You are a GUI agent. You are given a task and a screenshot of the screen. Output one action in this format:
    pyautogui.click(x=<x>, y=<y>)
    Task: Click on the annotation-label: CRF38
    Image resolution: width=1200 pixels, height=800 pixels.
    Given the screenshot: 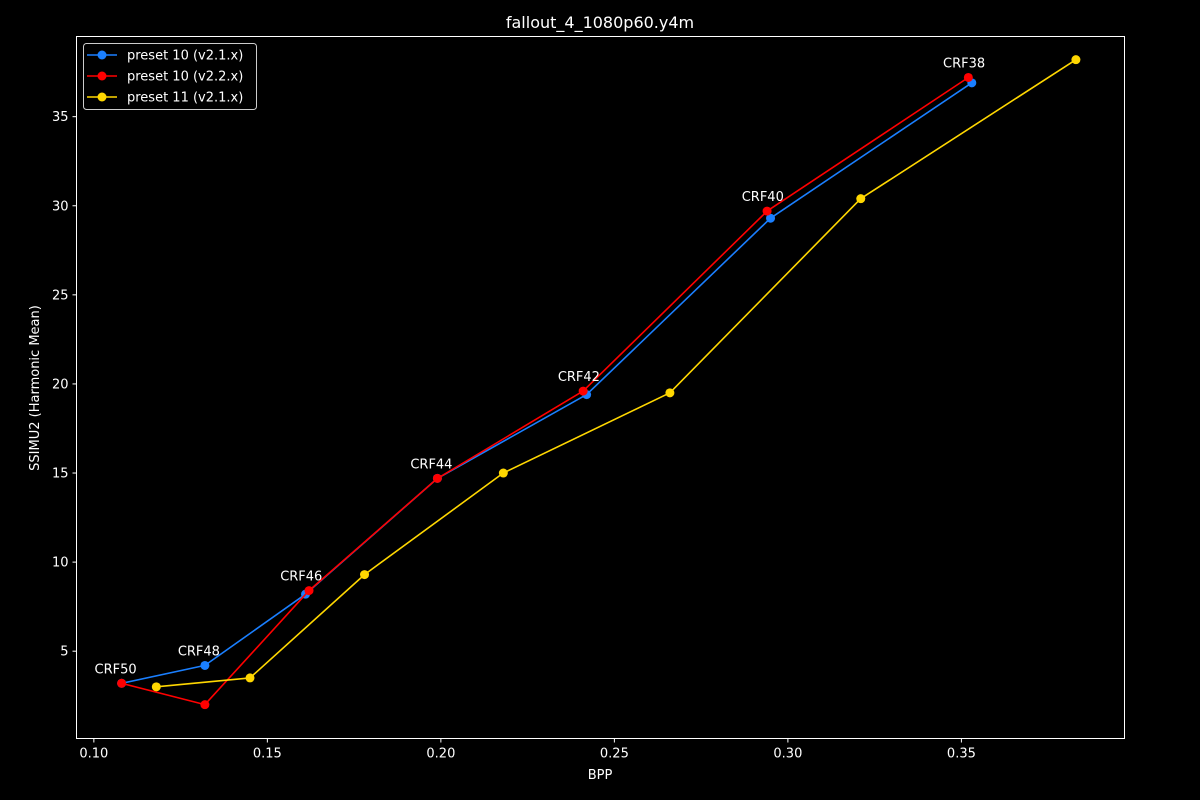 What is the action you would take?
    pyautogui.click(x=964, y=63)
    